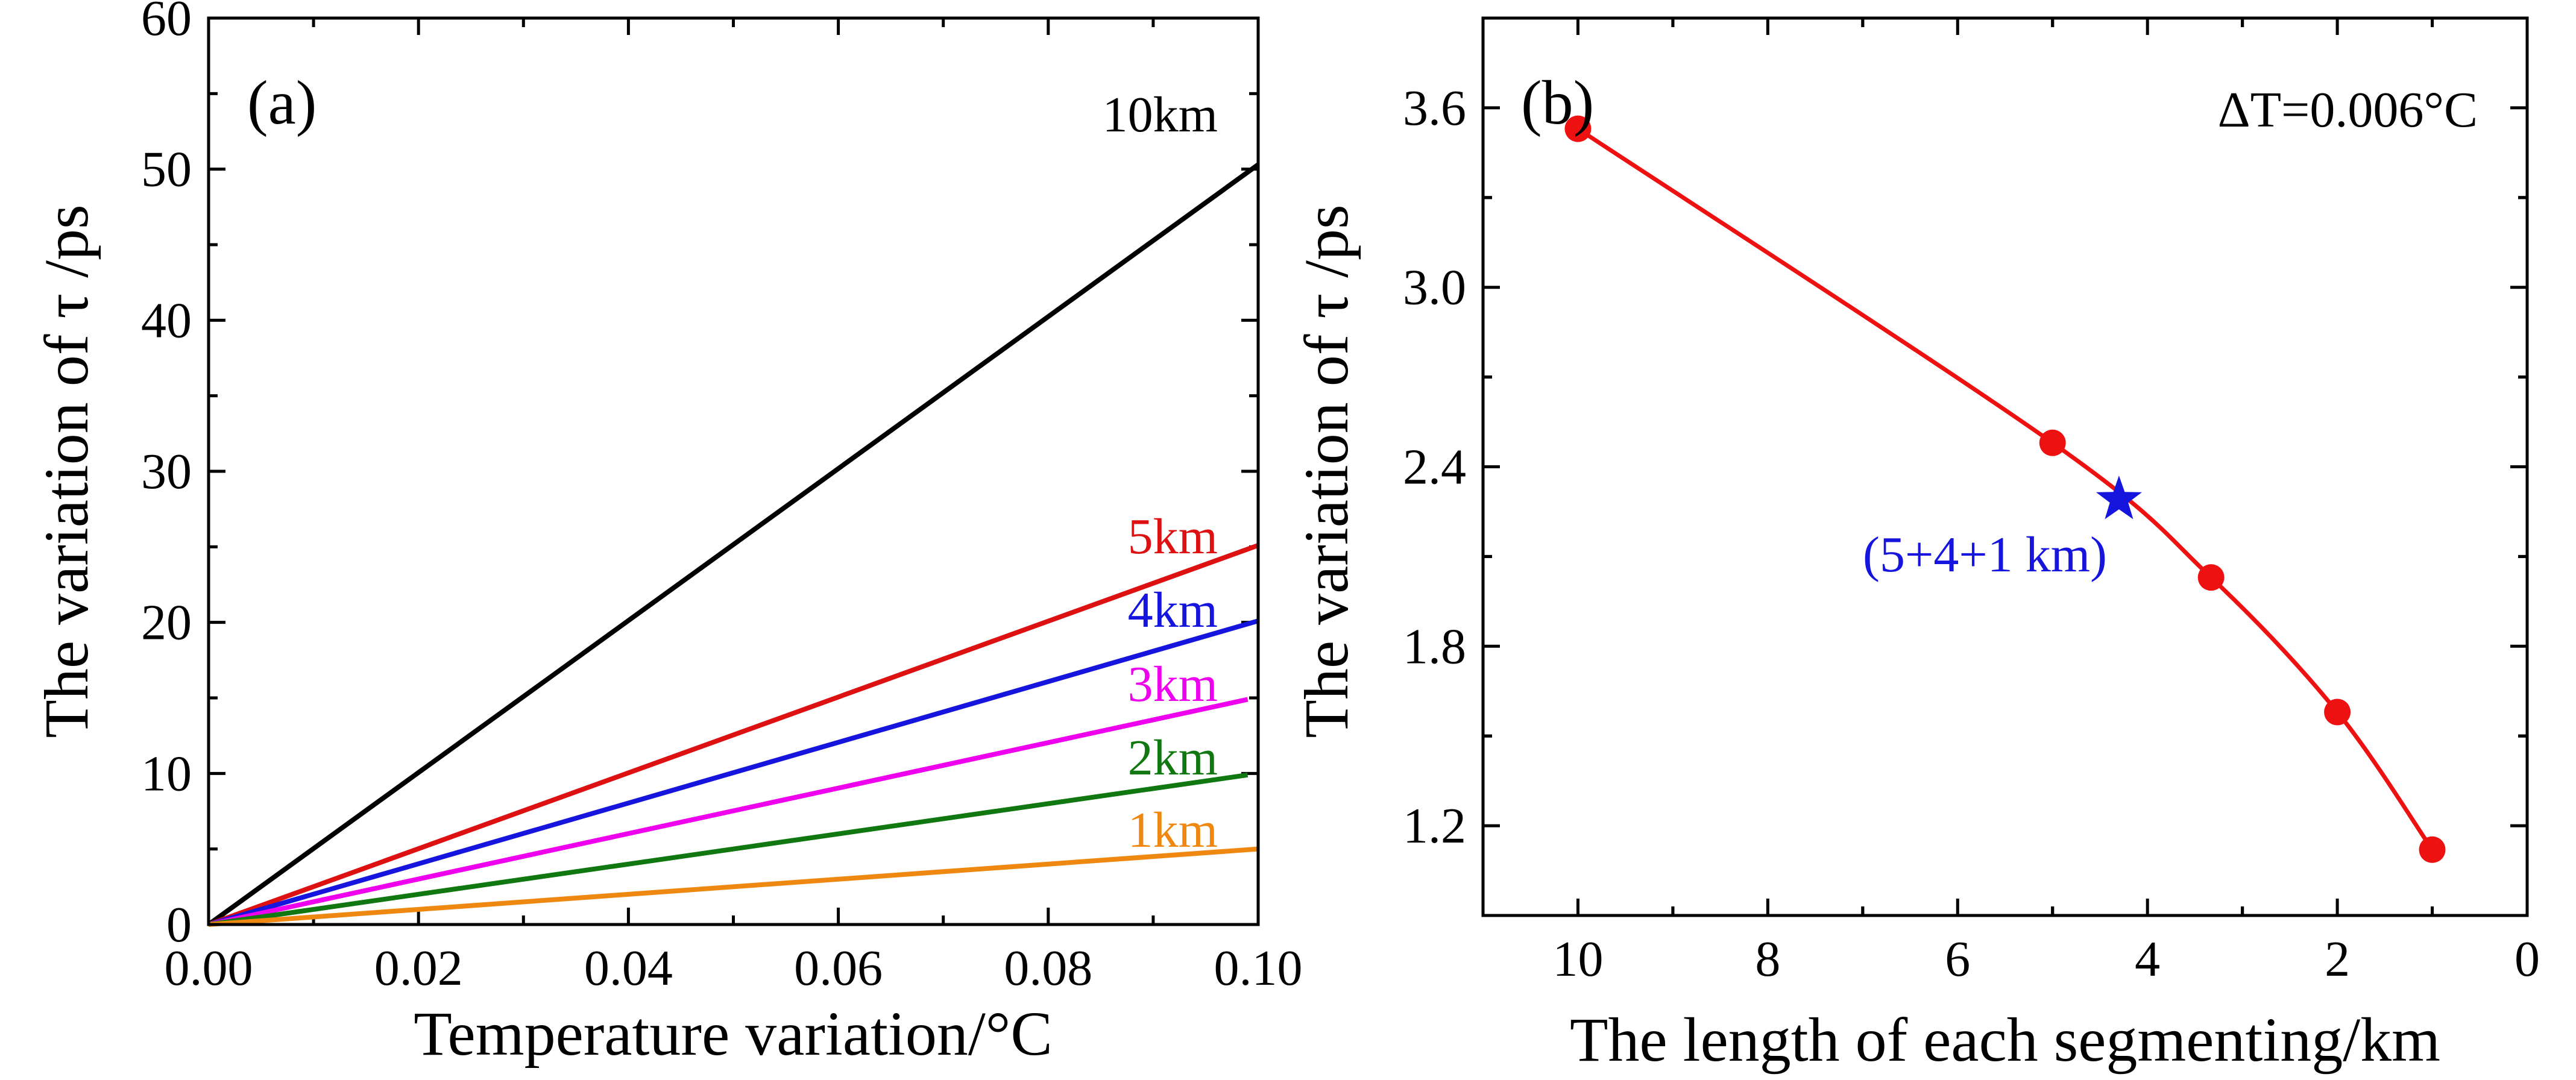  What do you see at coordinates (179, 925) in the screenshot?
I see `panel-a-y-tick-label: 0` at bounding box center [179, 925].